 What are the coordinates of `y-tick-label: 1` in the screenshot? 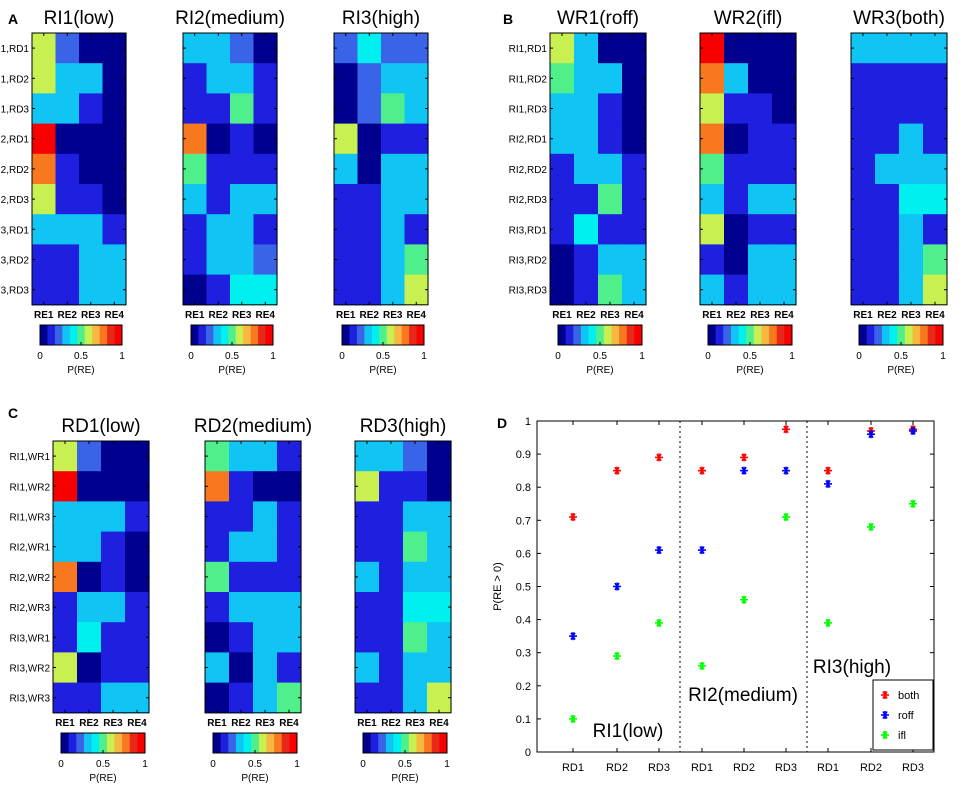 It's located at (528, 422).